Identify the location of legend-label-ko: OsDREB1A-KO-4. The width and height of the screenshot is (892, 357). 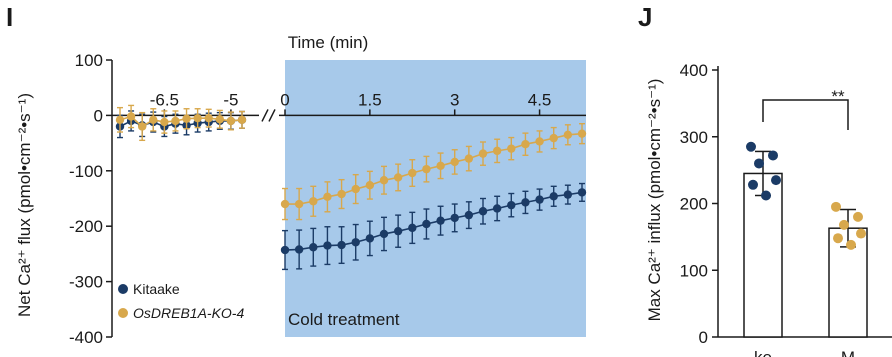
(188, 313).